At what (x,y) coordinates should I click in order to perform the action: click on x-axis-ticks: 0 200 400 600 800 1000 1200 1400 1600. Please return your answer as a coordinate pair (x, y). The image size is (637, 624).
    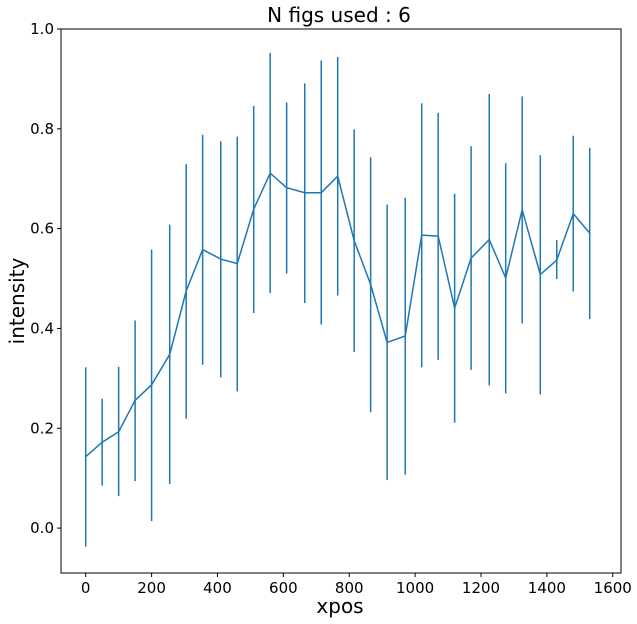
    Looking at the image, I should click on (356, 585).